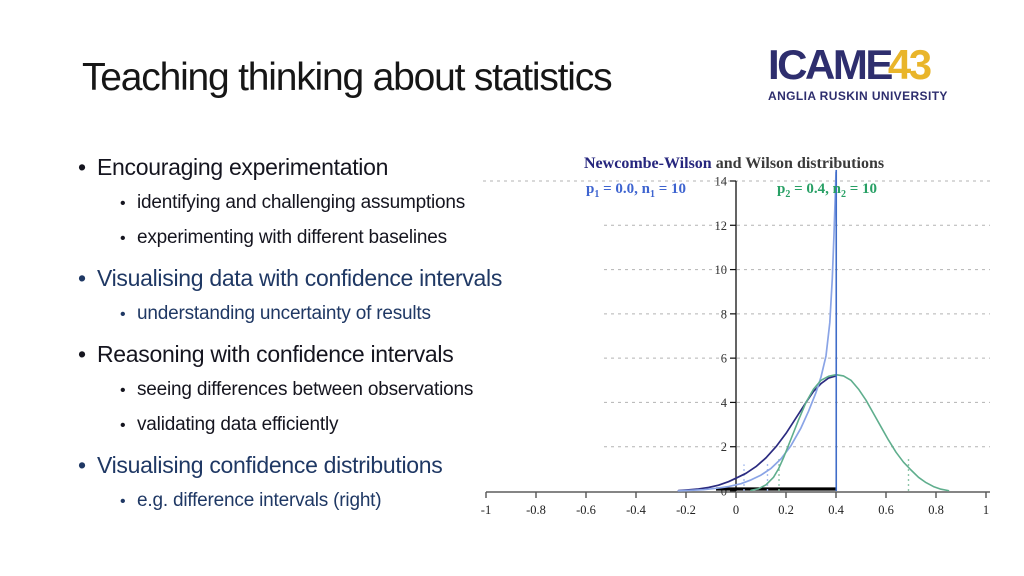 The width and height of the screenshot is (1024, 576). What do you see at coordinates (266, 354) in the screenshot?
I see `list-item: • Reasoning with confidence intervals` at bounding box center [266, 354].